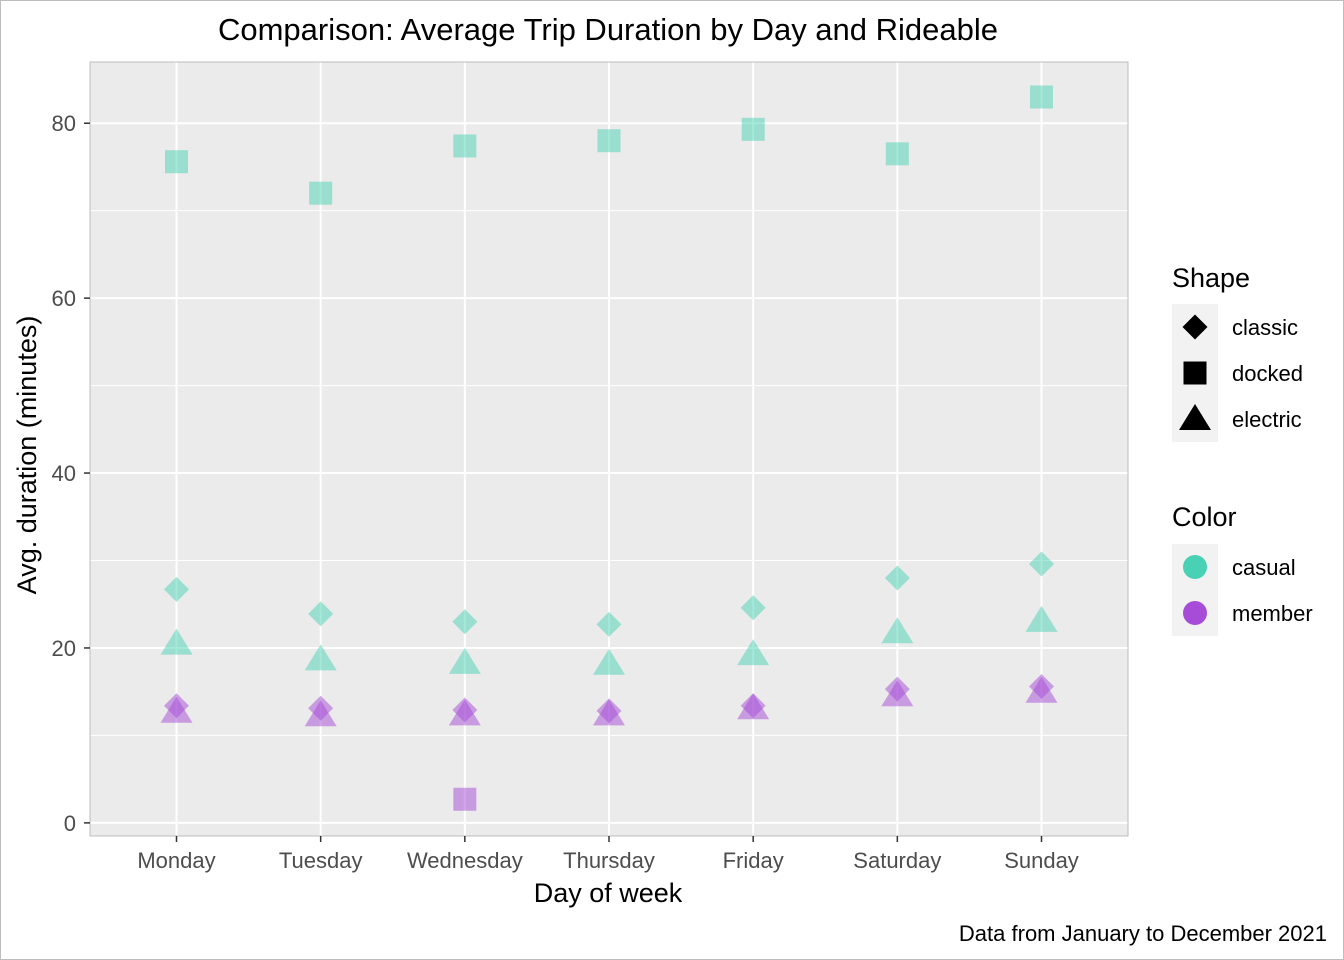 Image resolution: width=1344 pixels, height=960 pixels. Describe the element at coordinates (1195, 567) in the screenshot. I see `legend-key-casual` at that location.